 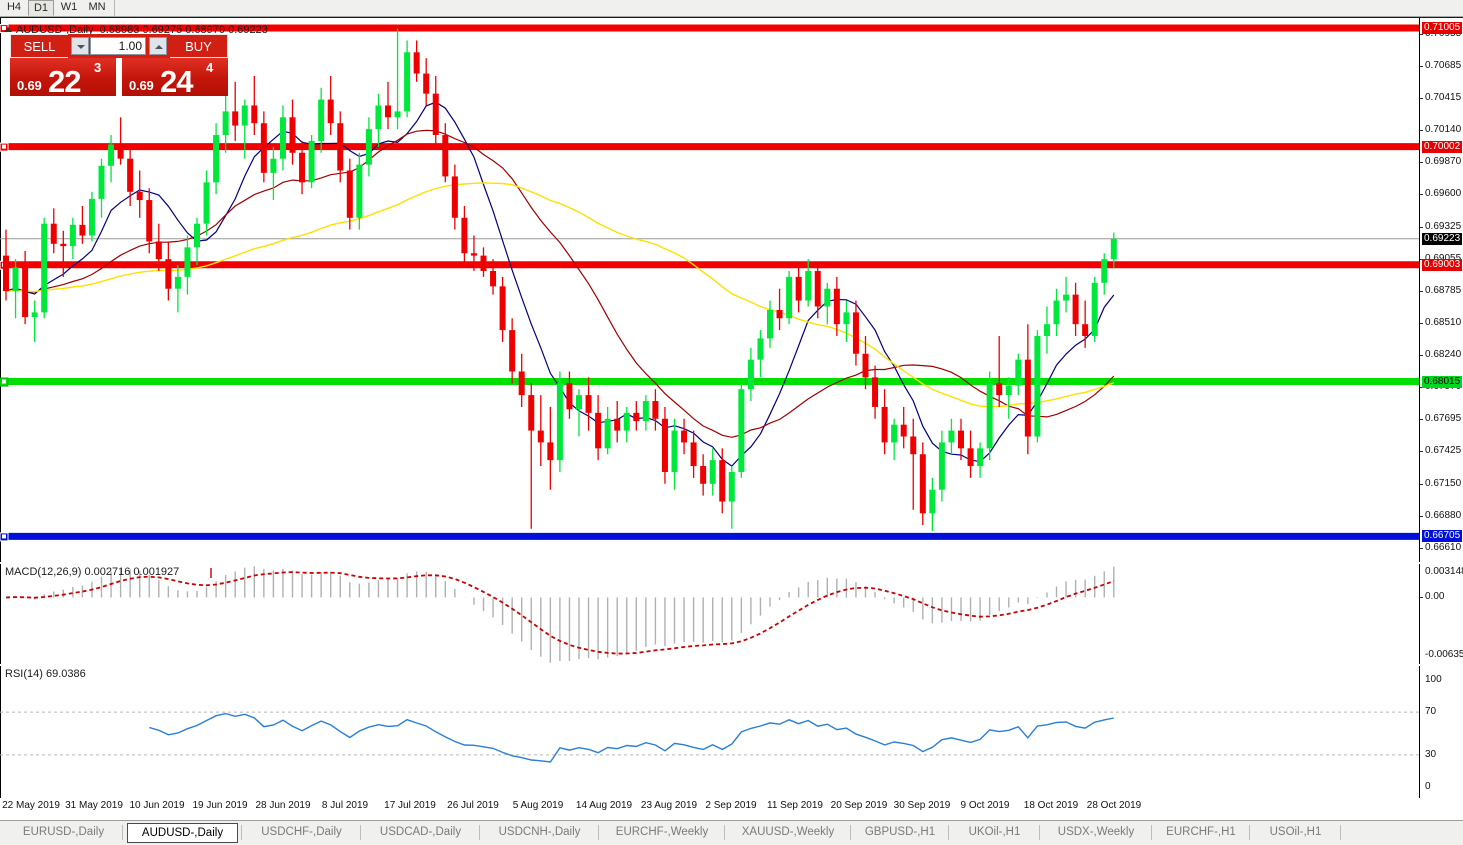 I want to click on sell-price-big: 22, so click(x=64, y=80).